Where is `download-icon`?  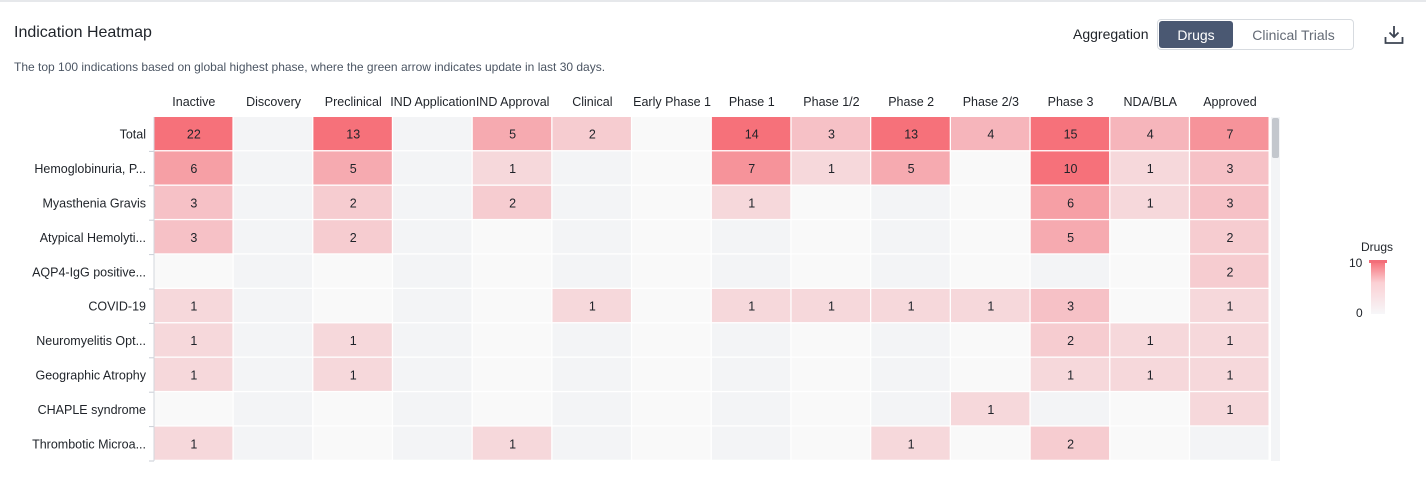
download-icon is located at coordinates (1394, 35).